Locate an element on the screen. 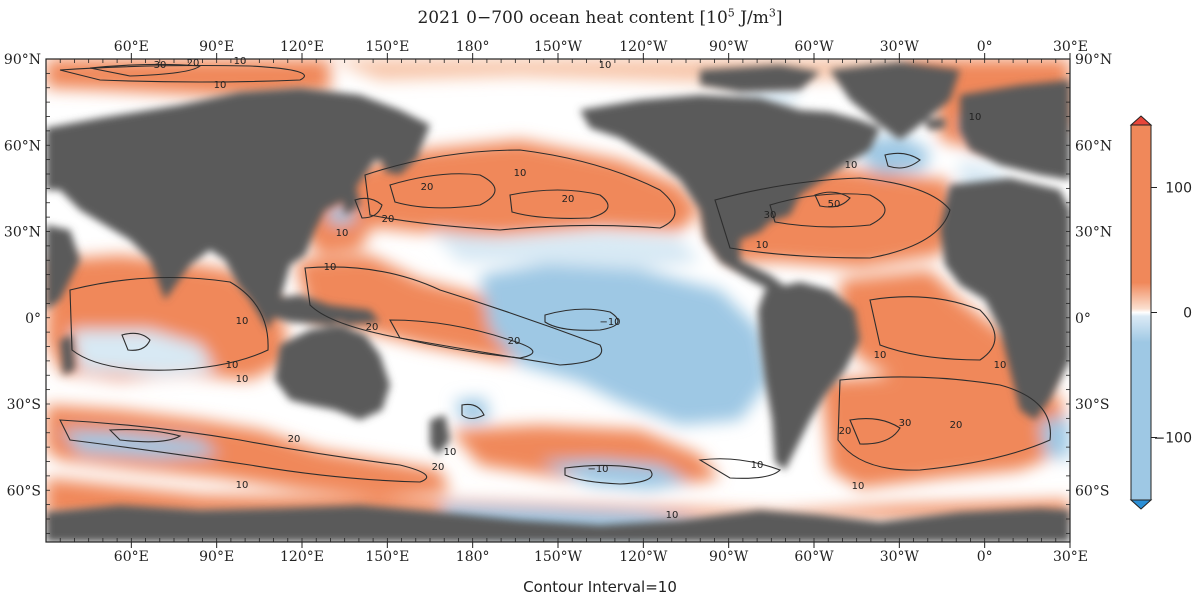 The height and width of the screenshot is (599, 1200). title-exponent-3: 3 is located at coordinates (772, 12).